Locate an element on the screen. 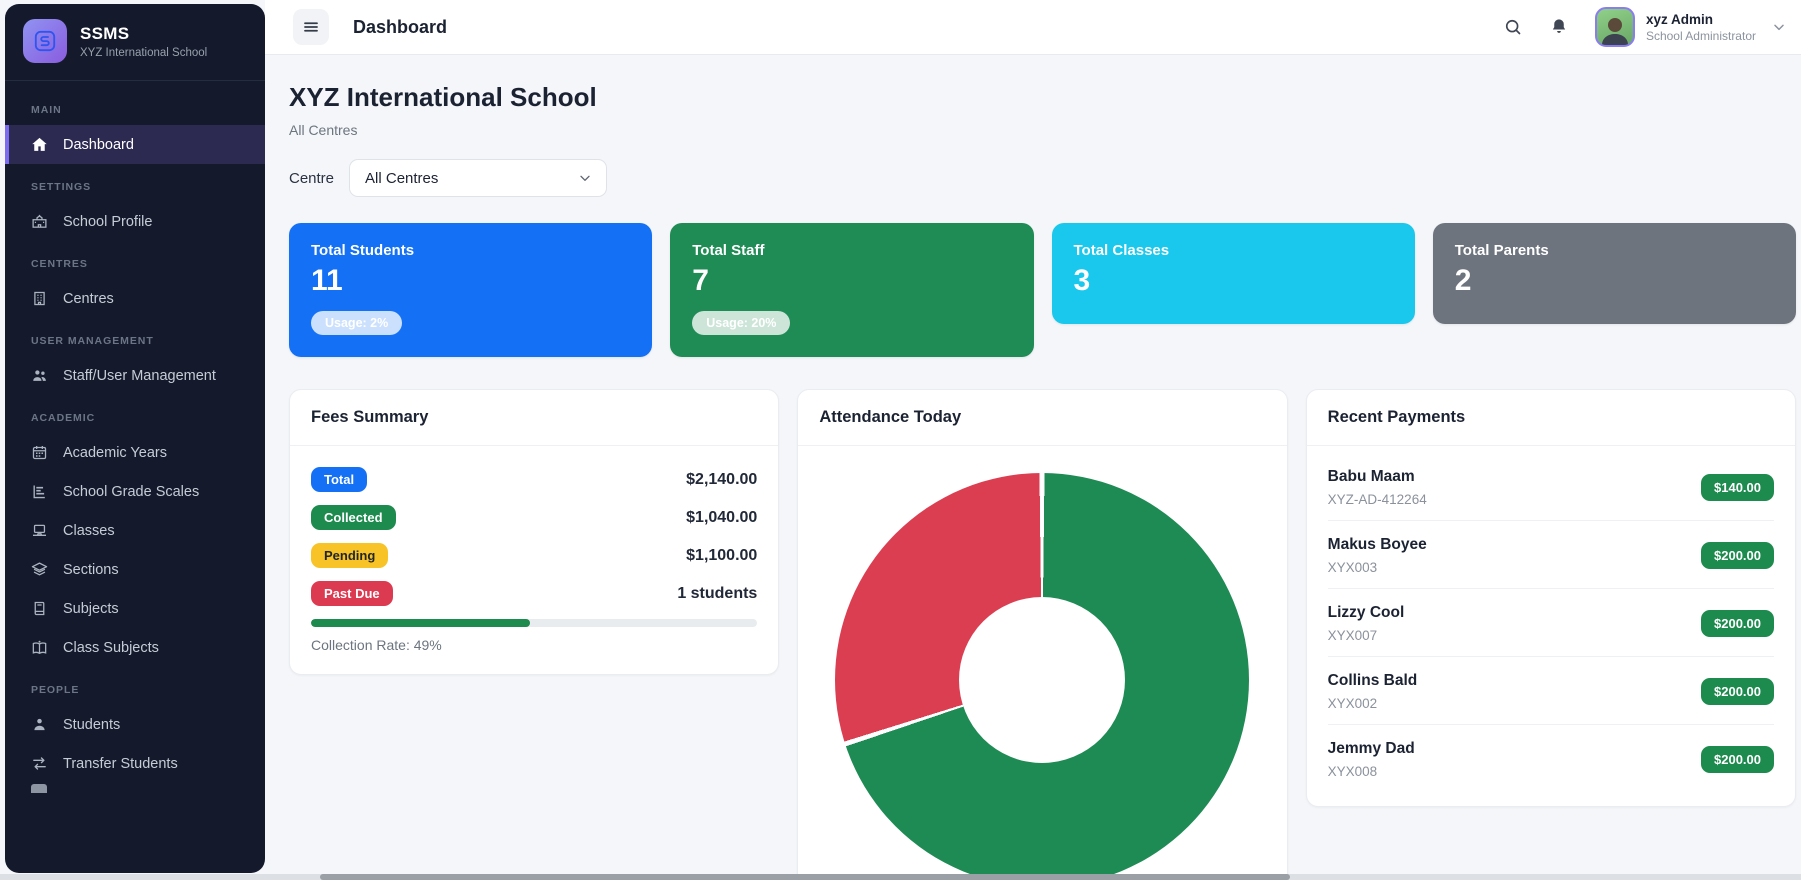 Image resolution: width=1801 pixels, height=880 pixels. stat-value: 7 is located at coordinates (700, 280).